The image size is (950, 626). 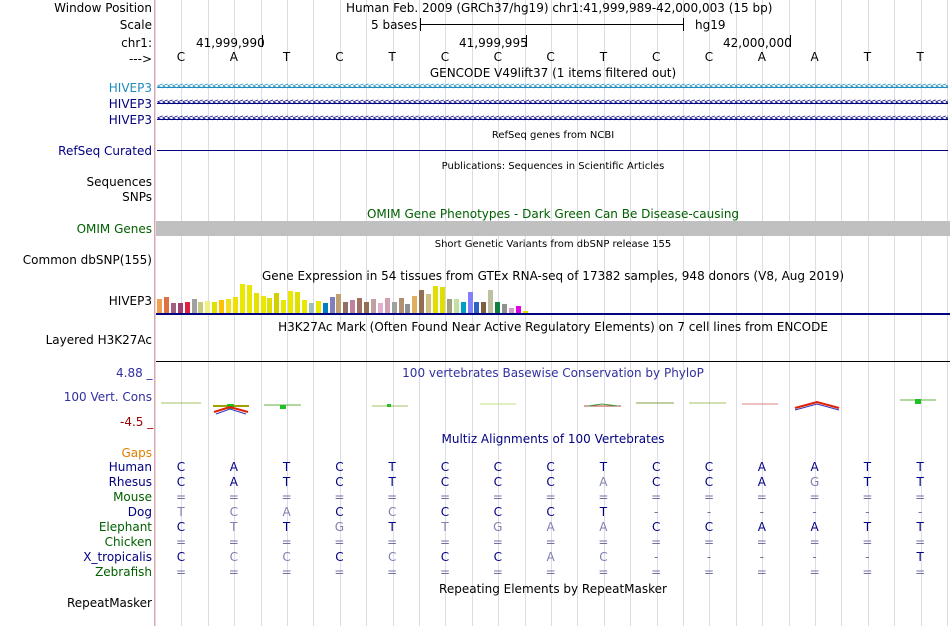 What do you see at coordinates (553, 405) in the screenshot?
I see `conservation-graph` at bounding box center [553, 405].